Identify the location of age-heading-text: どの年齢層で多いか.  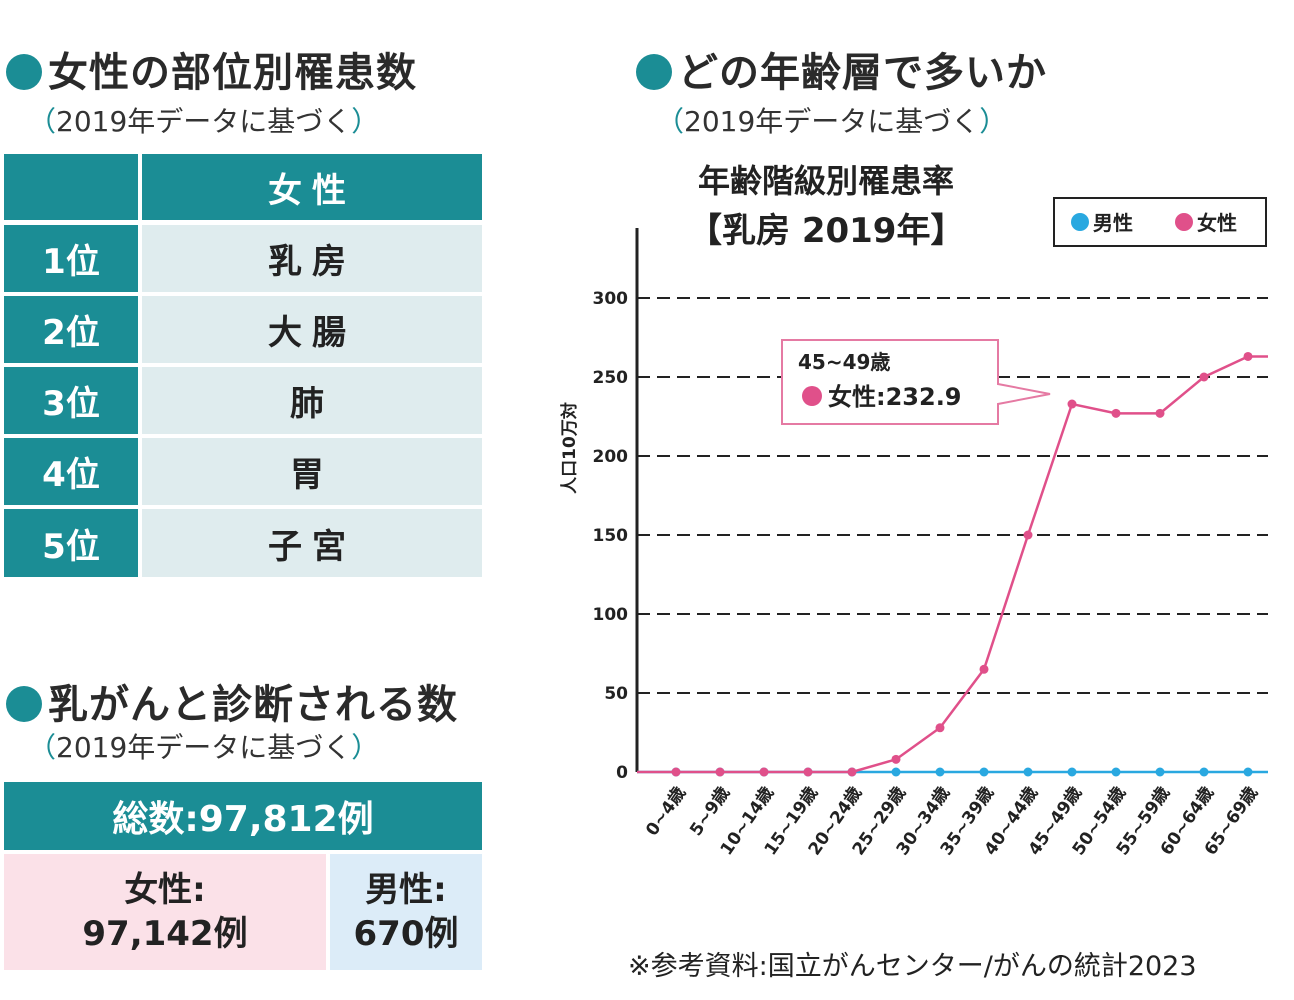
(862, 73).